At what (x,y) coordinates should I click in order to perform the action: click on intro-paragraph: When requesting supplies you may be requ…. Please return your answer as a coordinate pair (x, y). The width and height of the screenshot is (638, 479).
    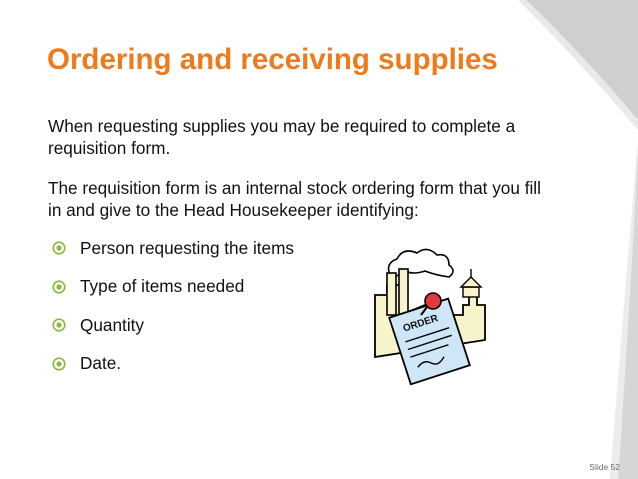
    Looking at the image, I should click on (282, 137).